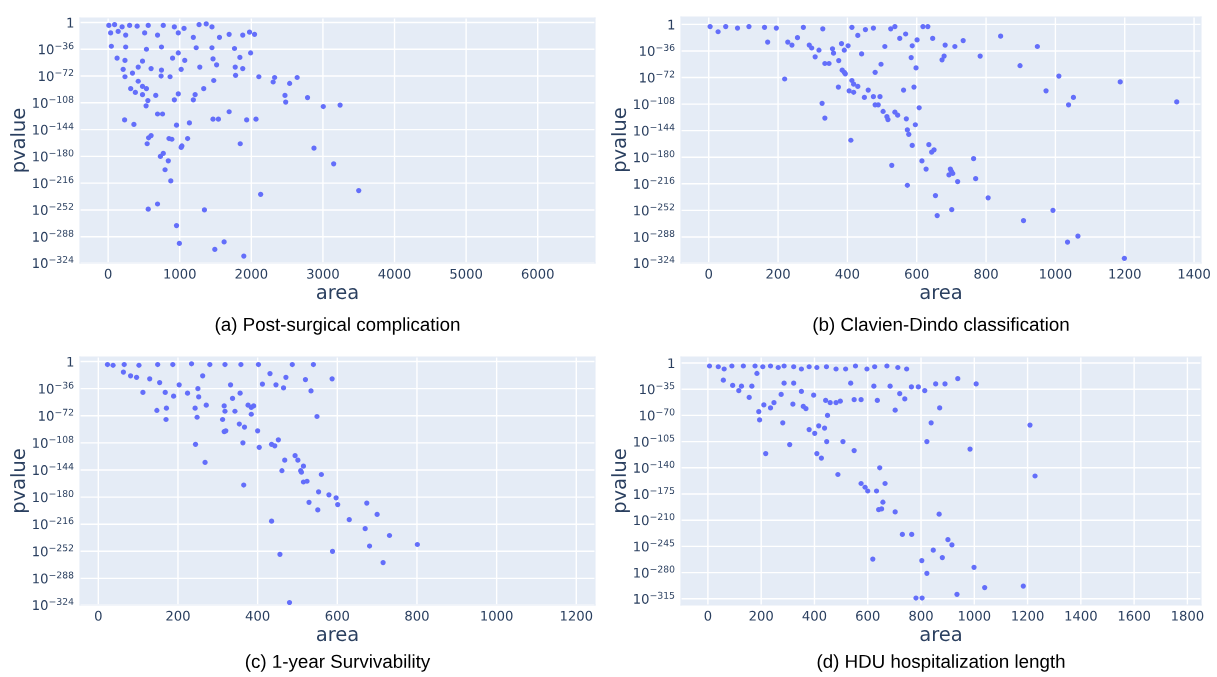 This screenshot has height=677, width=1217. Describe the element at coordinates (338, 663) in the screenshot. I see `text: (c) 1-year Survivability` at that location.